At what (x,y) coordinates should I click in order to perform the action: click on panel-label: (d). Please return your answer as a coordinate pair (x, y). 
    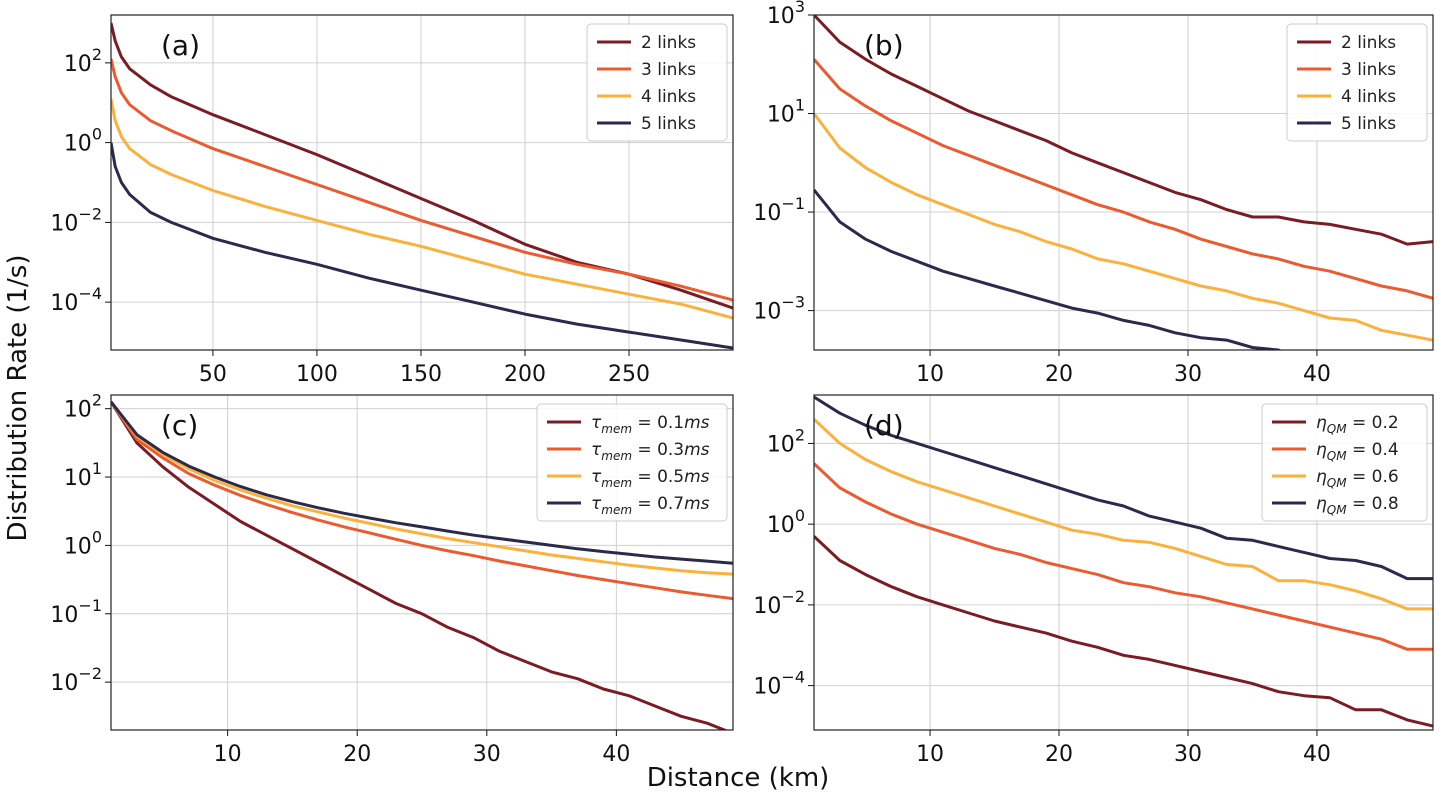
    Looking at the image, I should click on (884, 425).